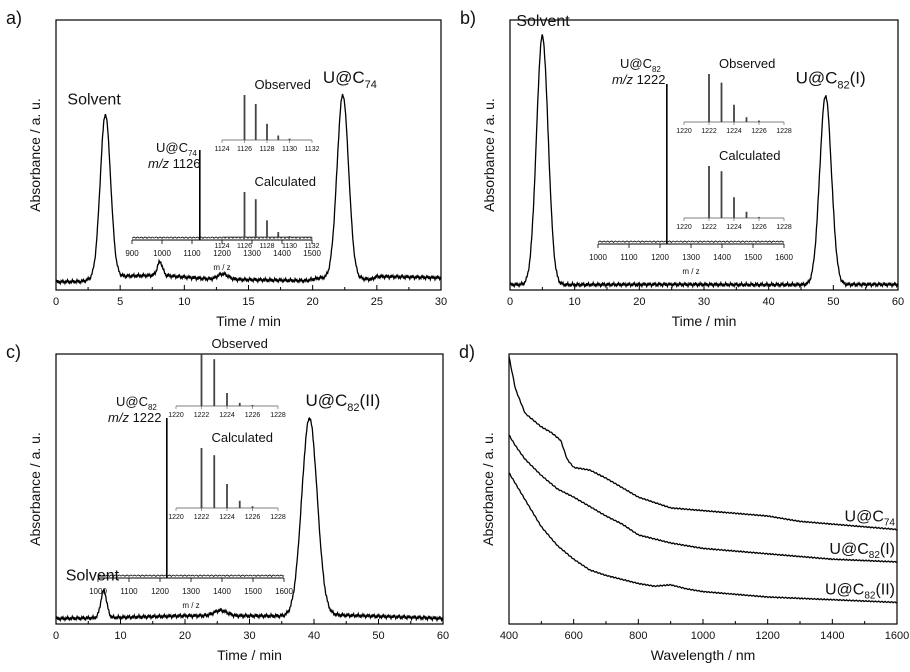 Image resolution: width=910 pixels, height=672 pixels. Describe the element at coordinates (14, 18) in the screenshot. I see `panel-label: a)` at that location.